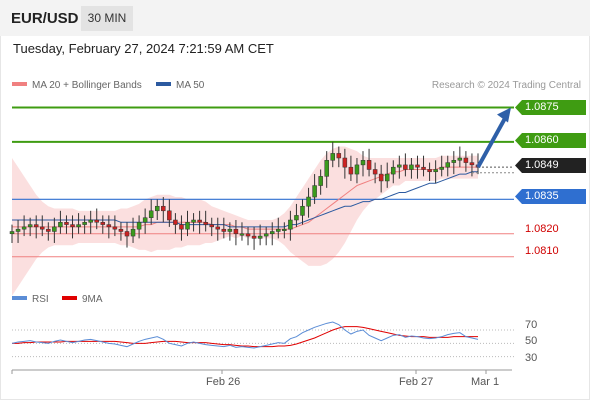  Describe the element at coordinates (550, 140) in the screenshot. I see `target-1-tag: 1.0860` at that location.